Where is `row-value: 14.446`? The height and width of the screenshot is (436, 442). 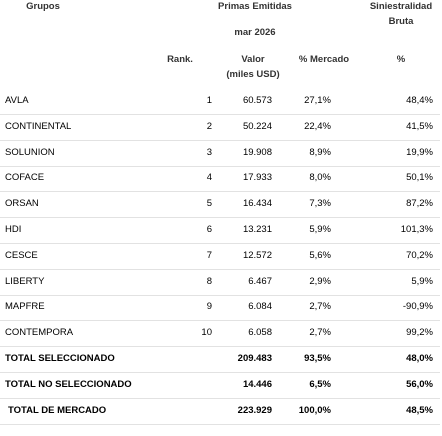 row-value: 14.446 is located at coordinates (257, 384).